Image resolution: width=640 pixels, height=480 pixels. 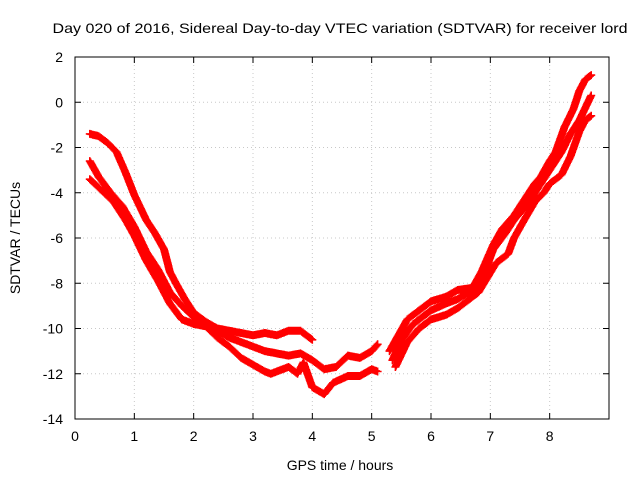 I want to click on y-tick-label: -10, so click(x=53, y=329).